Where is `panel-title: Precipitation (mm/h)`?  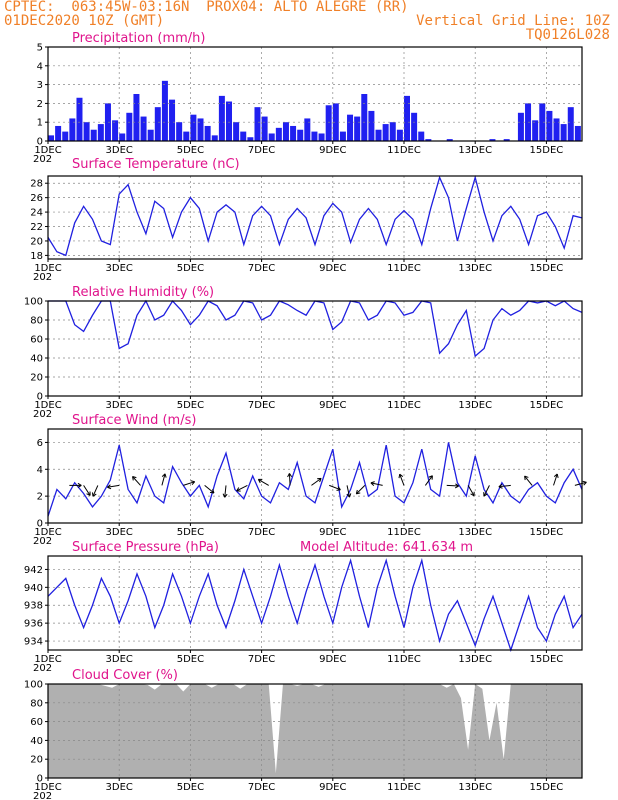 panel-title: Precipitation (mm/h) is located at coordinates (138, 38).